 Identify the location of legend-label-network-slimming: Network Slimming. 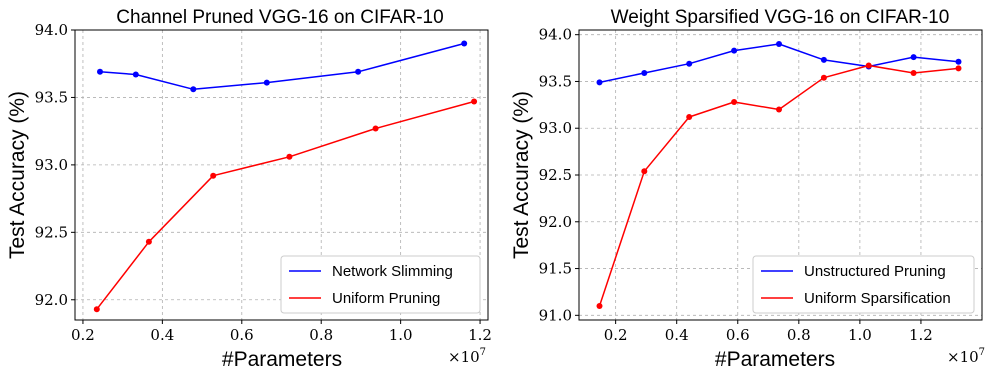
(392, 271).